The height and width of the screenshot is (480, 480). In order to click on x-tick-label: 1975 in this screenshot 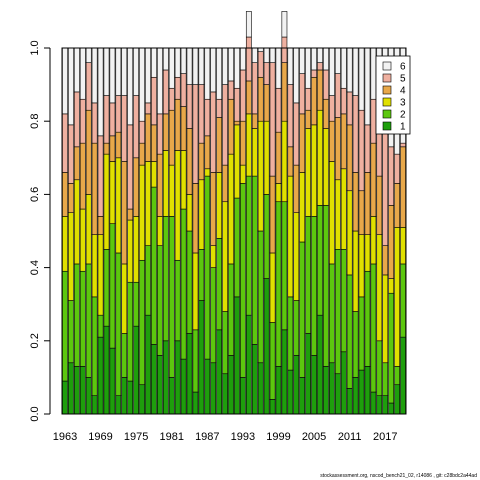, I will do `click(136, 437)`.